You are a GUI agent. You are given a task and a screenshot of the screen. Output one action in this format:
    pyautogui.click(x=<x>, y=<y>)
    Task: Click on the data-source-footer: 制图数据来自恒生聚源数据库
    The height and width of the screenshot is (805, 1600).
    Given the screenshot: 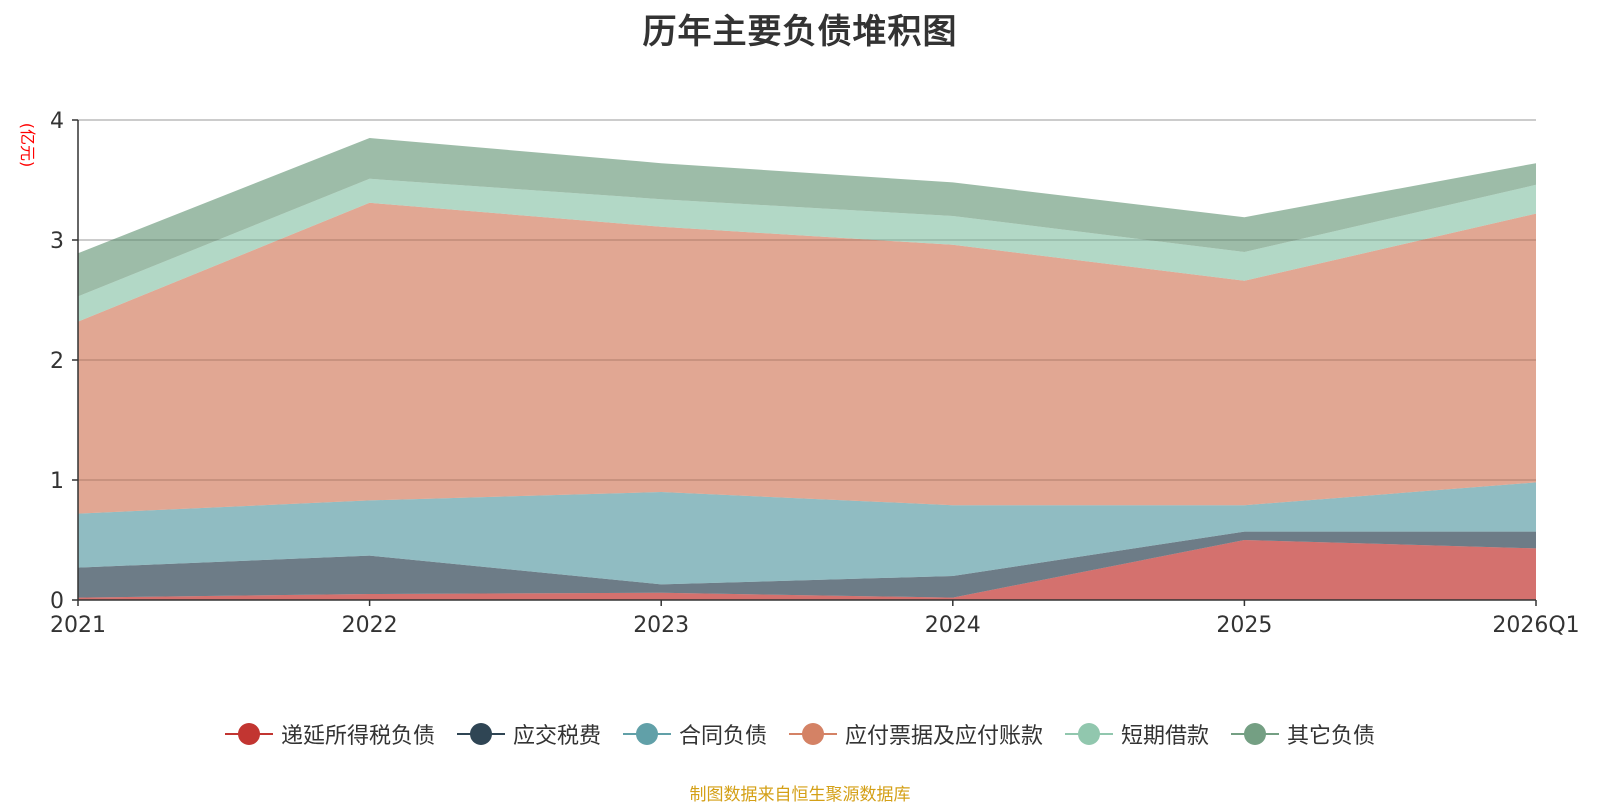 What is the action you would take?
    pyautogui.click(x=800, y=795)
    